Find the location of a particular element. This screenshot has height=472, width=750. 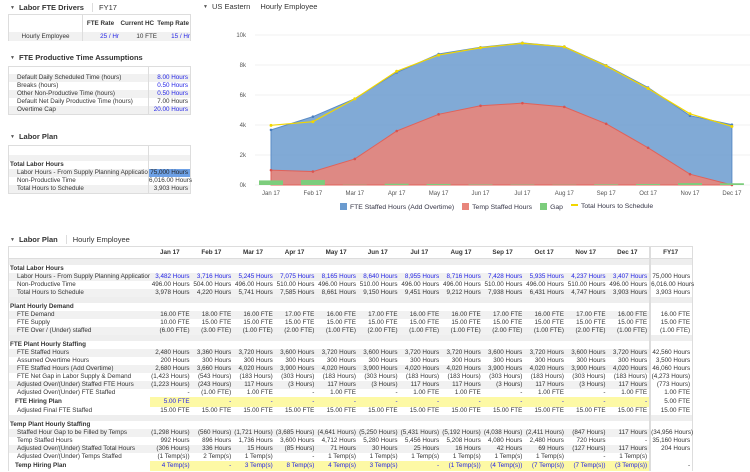

cell: 5,245 Hours is located at coordinates (255, 276).